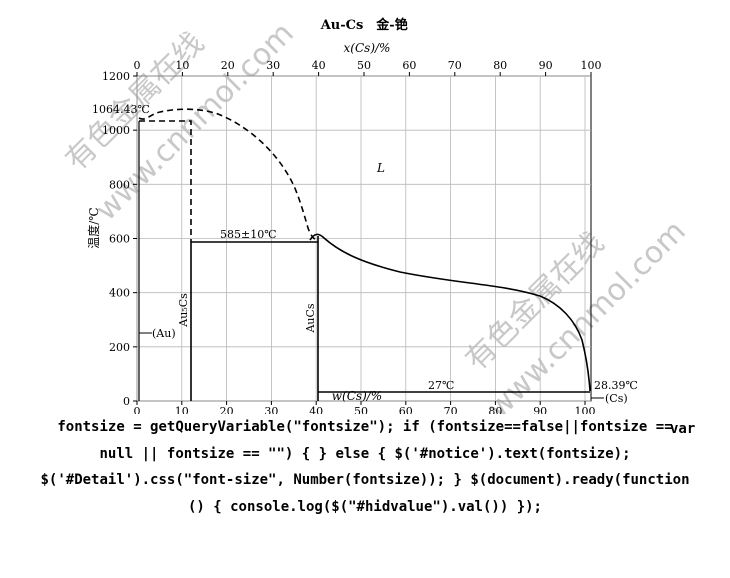 This screenshot has height=578, width=730. Describe the element at coordinates (364, 65) in the screenshot. I see `top-tick-label: 50` at that location.